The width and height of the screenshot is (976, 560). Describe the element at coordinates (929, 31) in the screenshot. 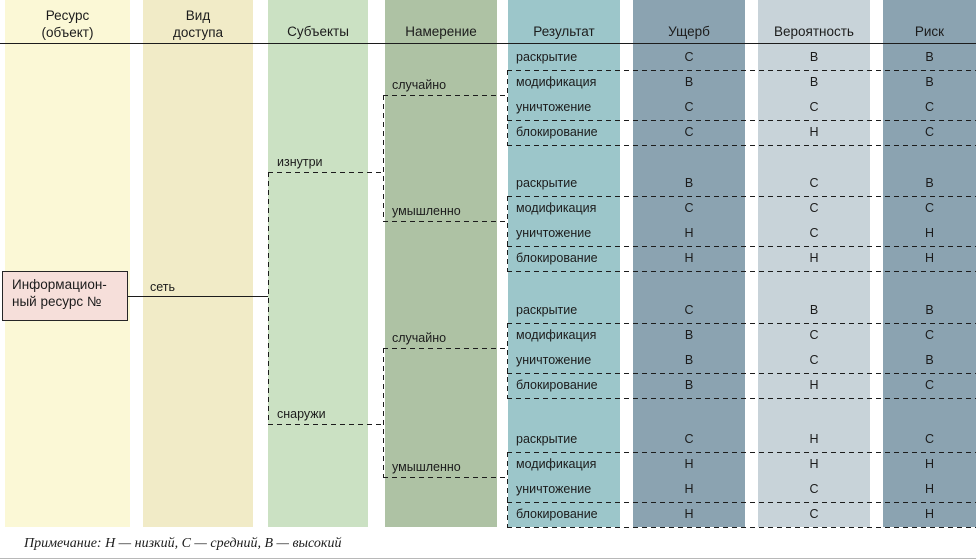

I see `header-risk: Риск` at that location.